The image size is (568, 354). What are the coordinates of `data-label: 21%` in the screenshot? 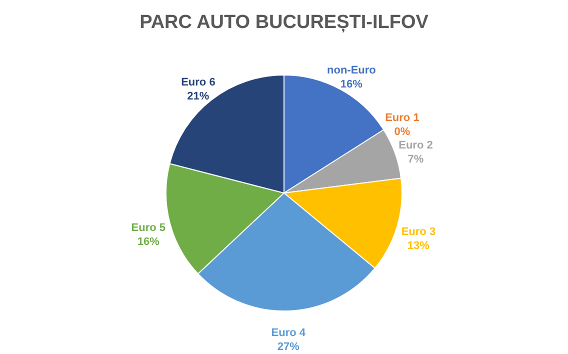 It's located at (198, 96).